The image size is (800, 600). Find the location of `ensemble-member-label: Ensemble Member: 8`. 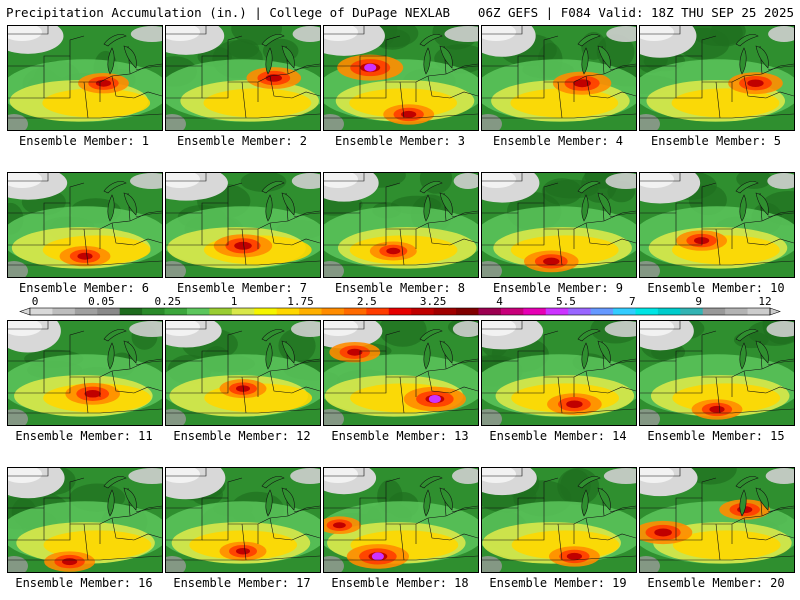

ensemble-member-label: Ensemble Member: 8 is located at coordinates (400, 288).